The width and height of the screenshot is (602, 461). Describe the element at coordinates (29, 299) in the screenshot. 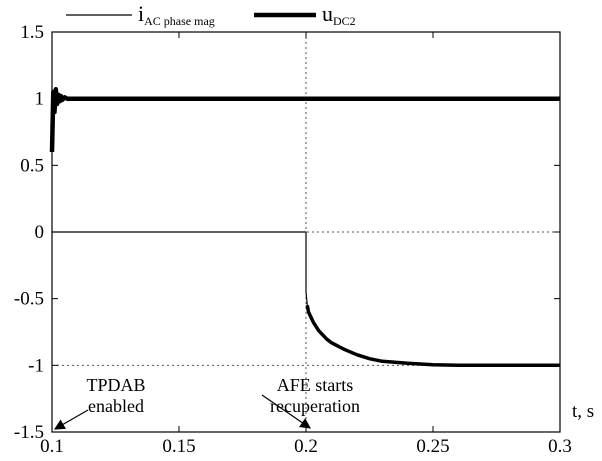

I see `y-tick-label: -0.5` at that location.